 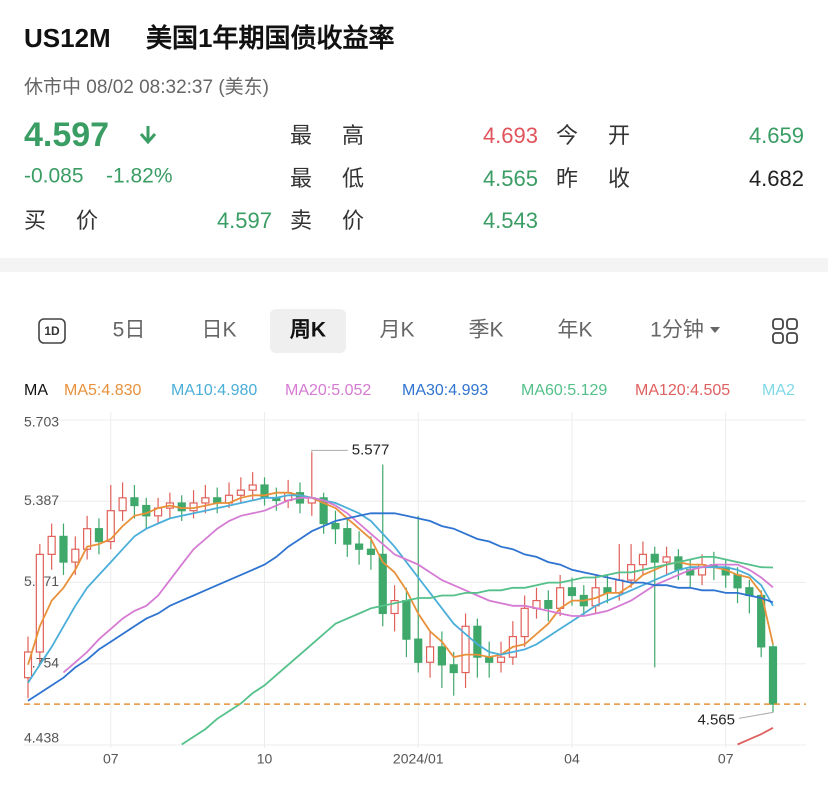 What do you see at coordinates (146, 87) in the screenshot?
I see `market-status: 休市中 08/02 08:32:37 (美东)` at bounding box center [146, 87].